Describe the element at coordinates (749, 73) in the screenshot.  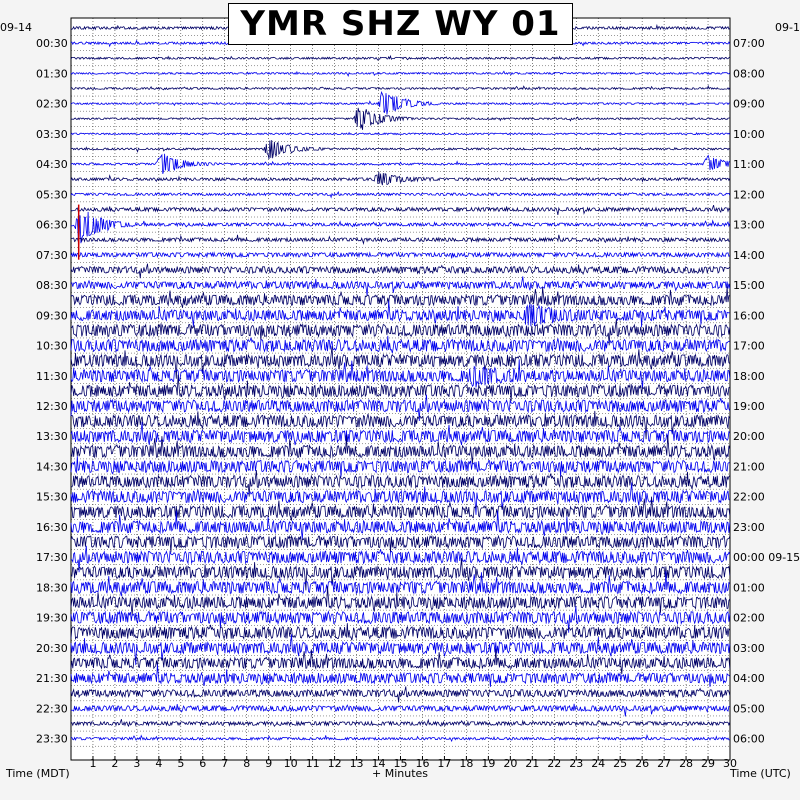
I see `right-hour-label: 08:00` at that location.